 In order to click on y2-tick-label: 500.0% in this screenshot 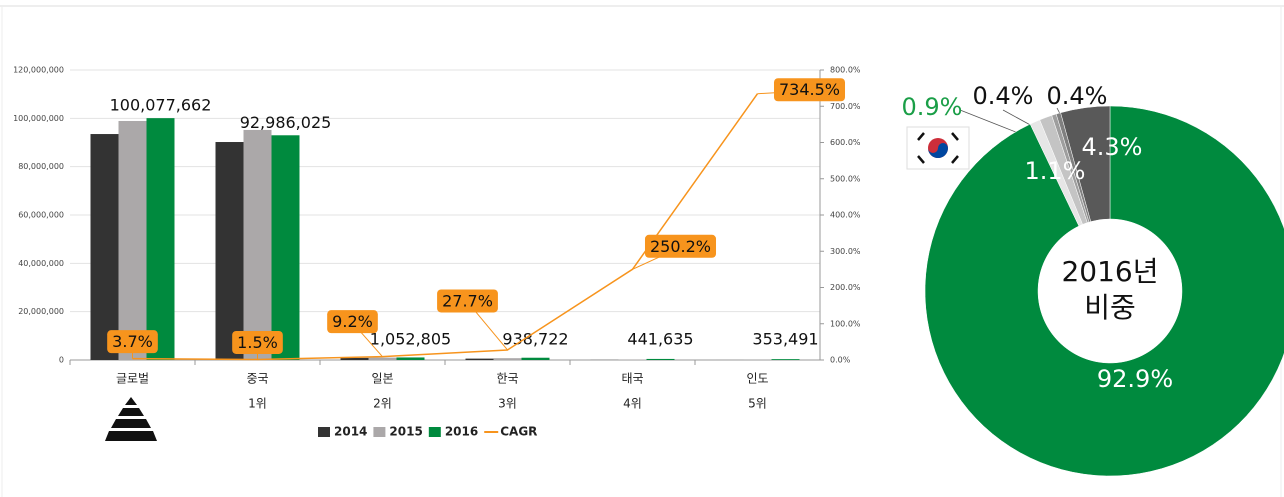, I will do `click(845, 178)`.